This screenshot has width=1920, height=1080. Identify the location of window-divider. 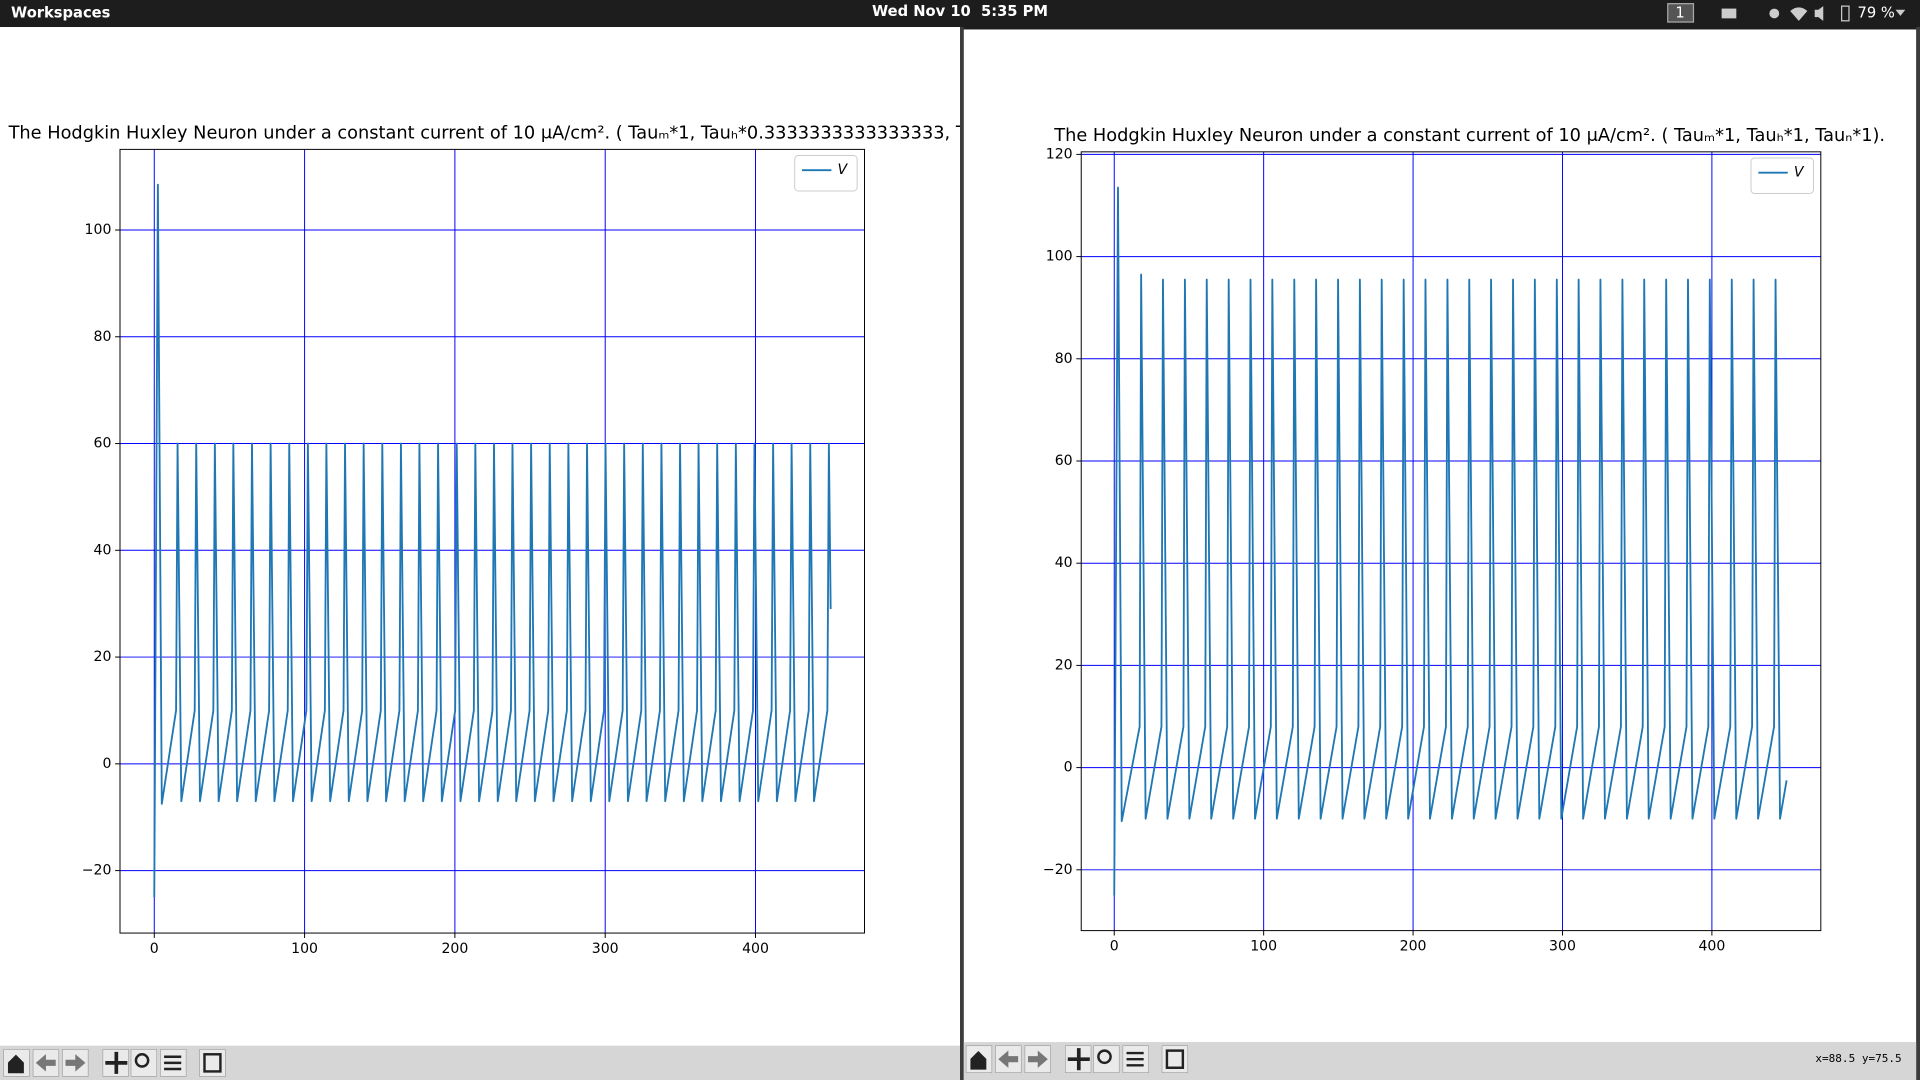
(962, 553).